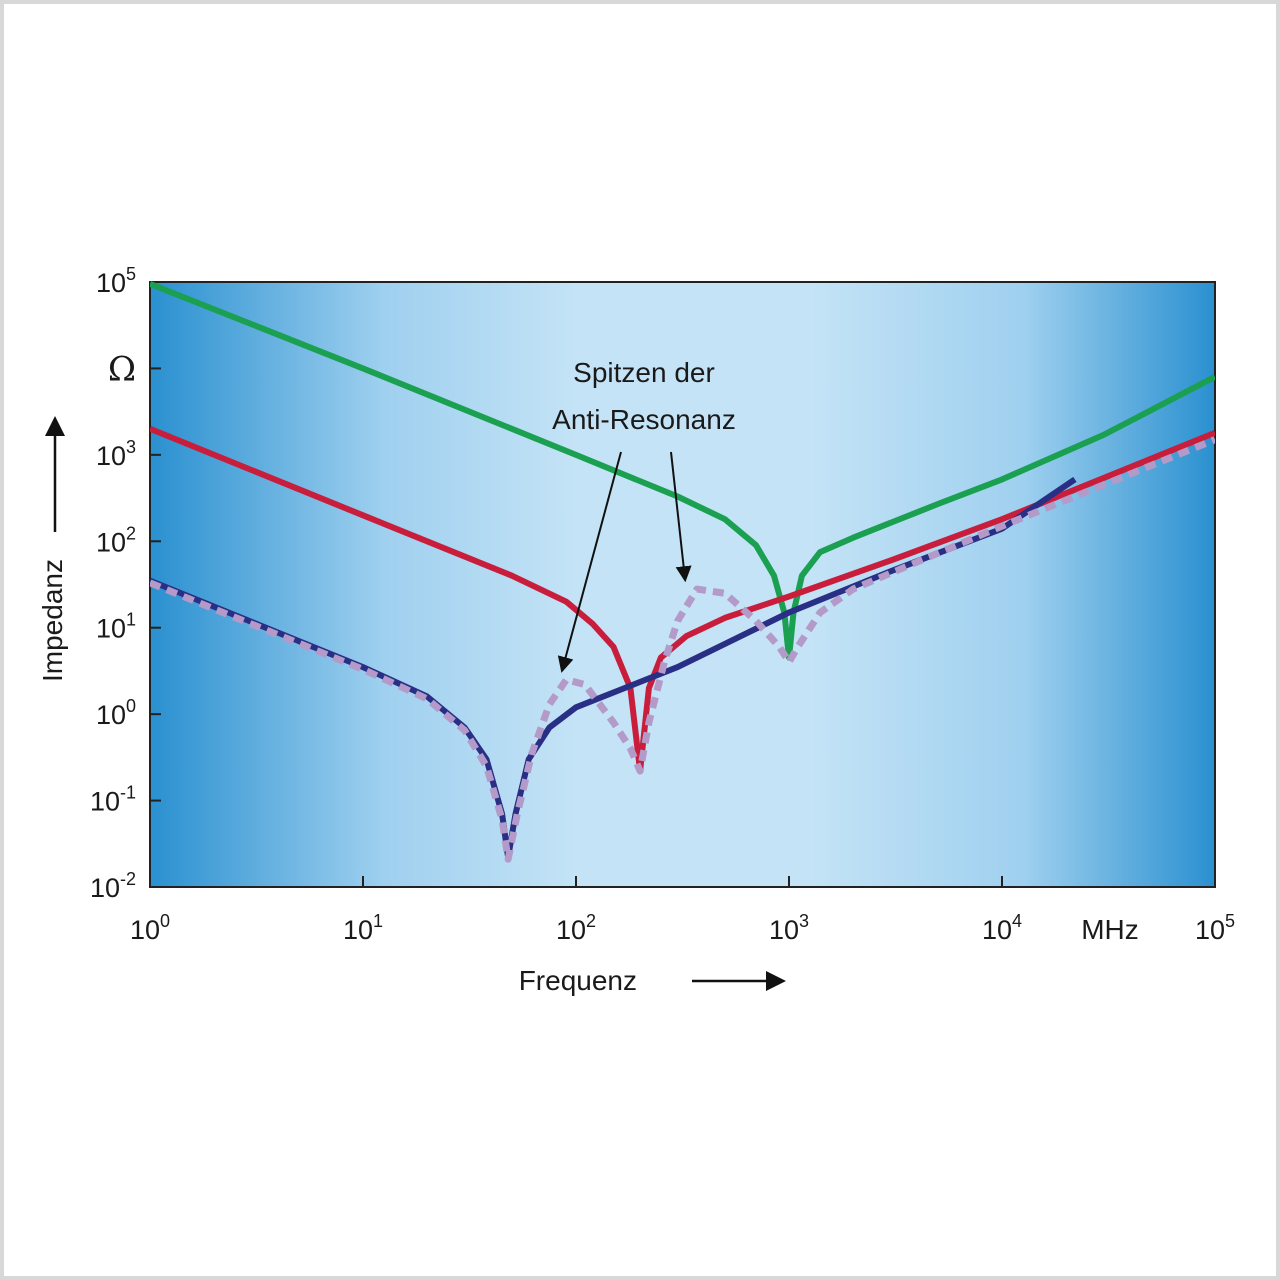 The width and height of the screenshot is (1280, 1280). I want to click on x-tick-exponent: 4, so click(1017, 921).